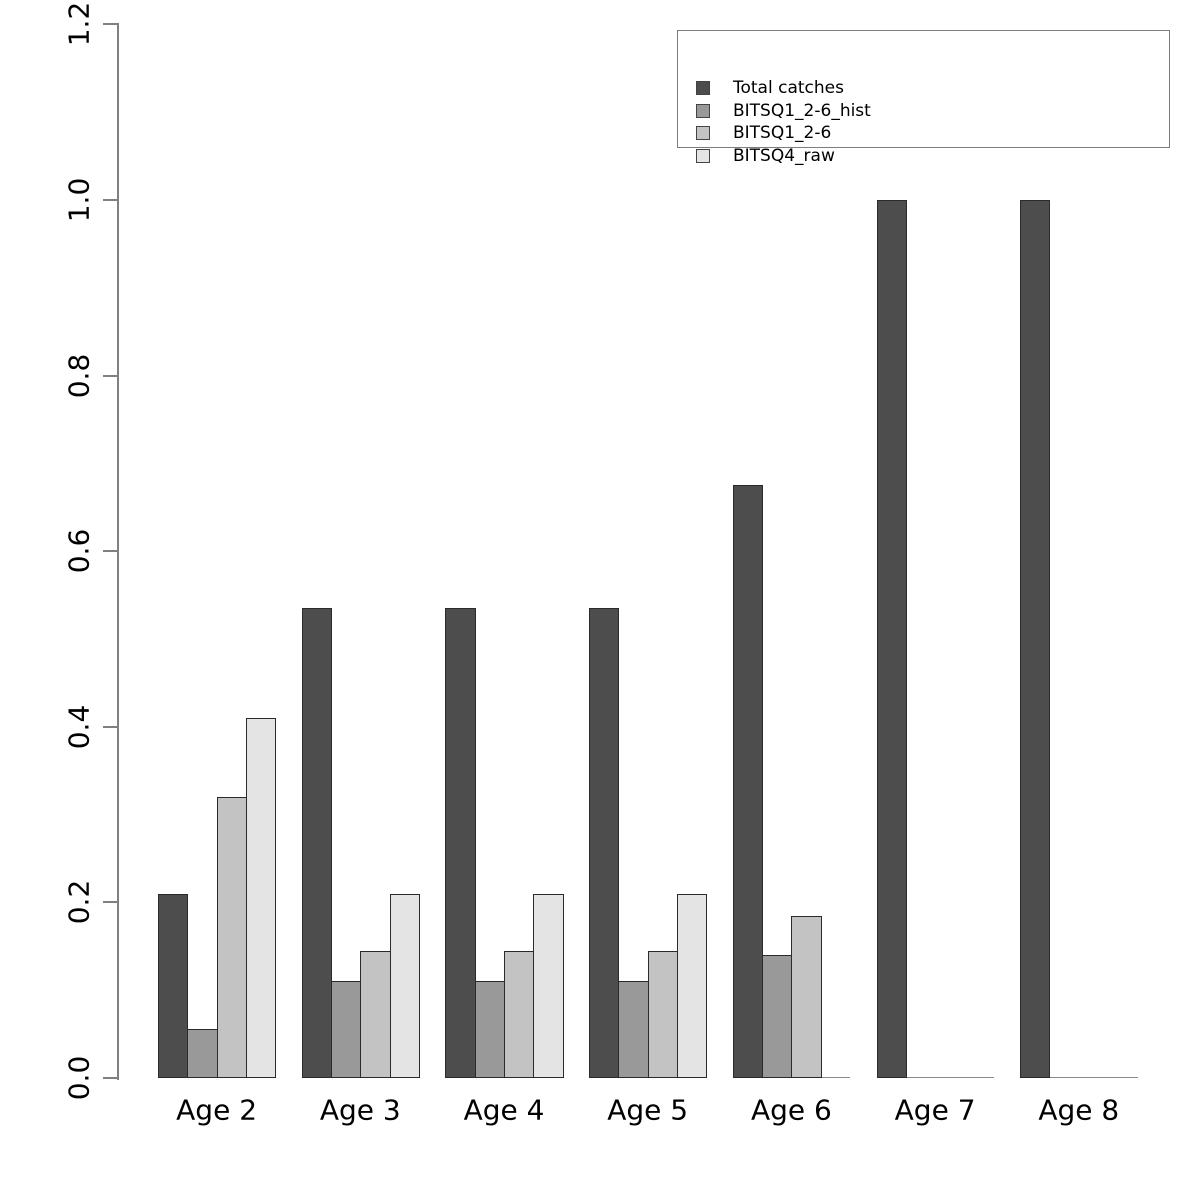 The width and height of the screenshot is (1200, 1200). Describe the element at coordinates (784, 156) in the screenshot. I see `legend-label: BITSQ4_raw` at that location.